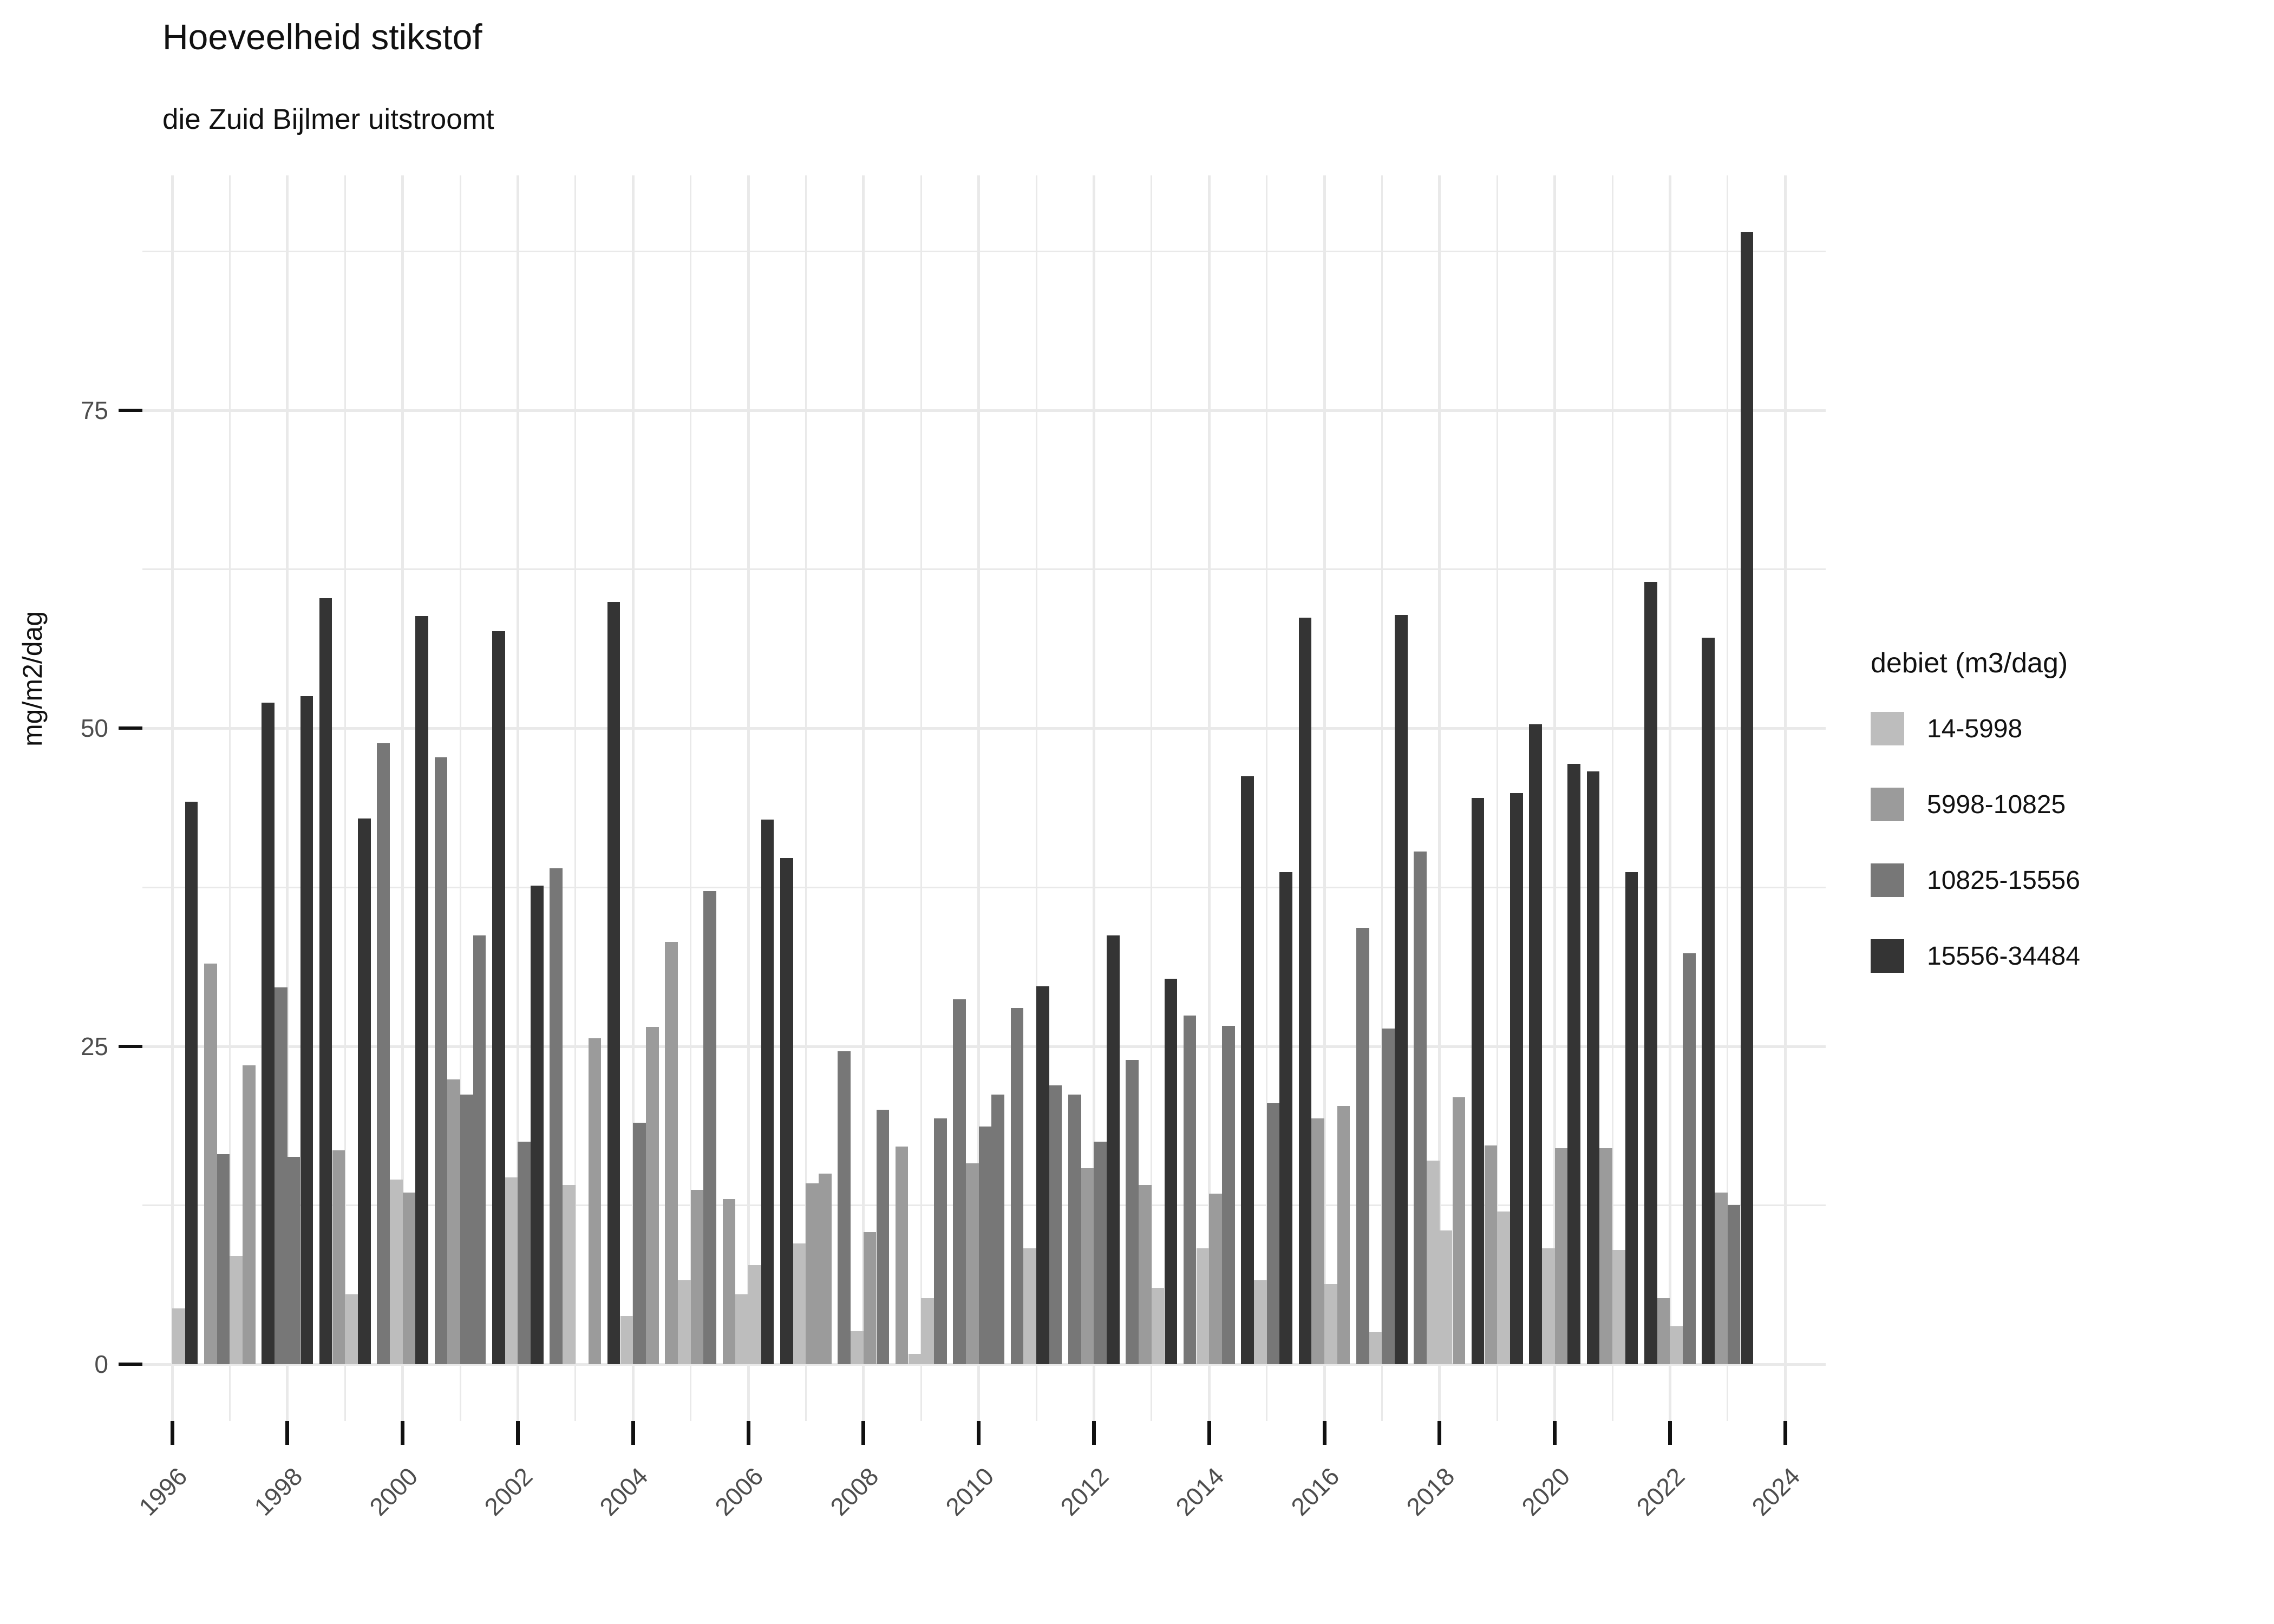 The height and width of the screenshot is (1624, 2274). I want to click on x-tick-label: 2004, so click(624, 1492).